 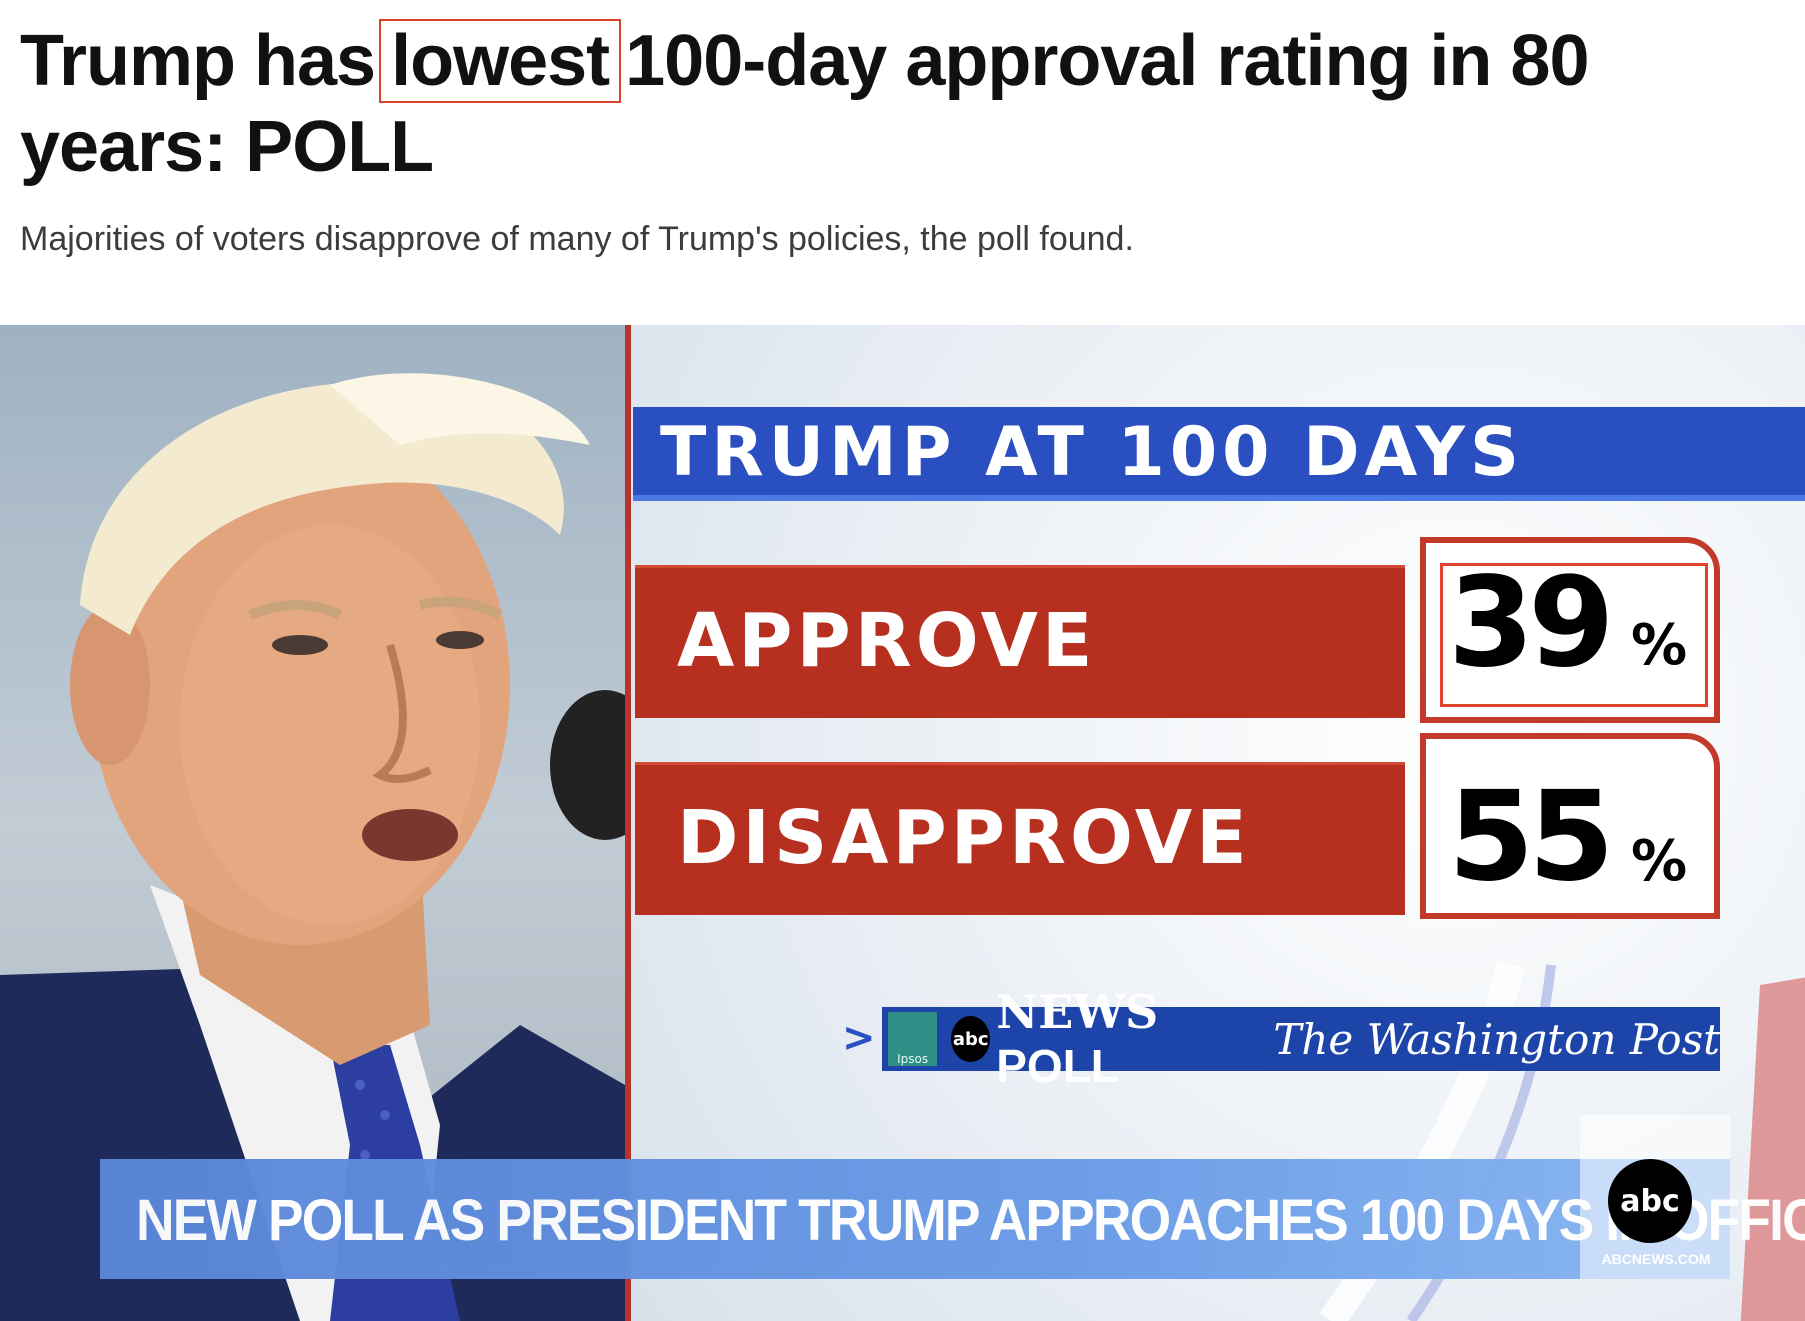 What do you see at coordinates (1531, 837) in the screenshot?
I see `disapprove-value: 55` at bounding box center [1531, 837].